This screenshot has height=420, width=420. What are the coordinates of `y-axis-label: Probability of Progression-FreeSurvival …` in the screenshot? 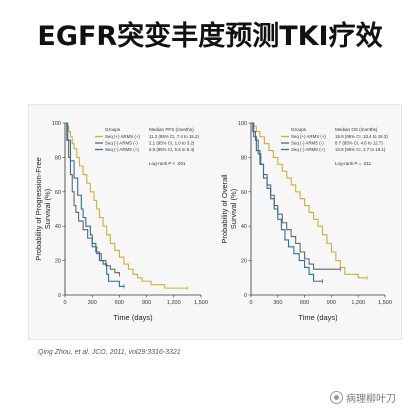 It's located at (43, 208).